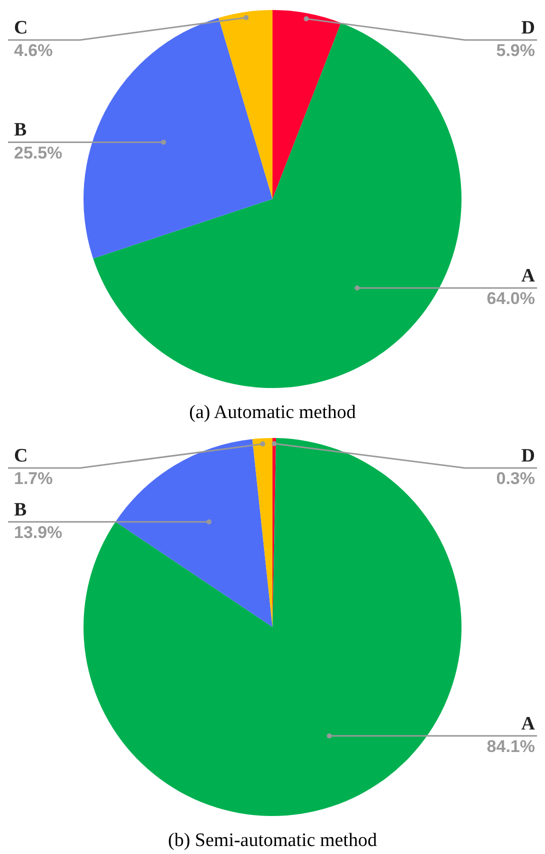 Image resolution: width=545 pixels, height=854 pixels. Describe the element at coordinates (272, 413) in the screenshot. I see `text: (a) Automatic method` at that location.